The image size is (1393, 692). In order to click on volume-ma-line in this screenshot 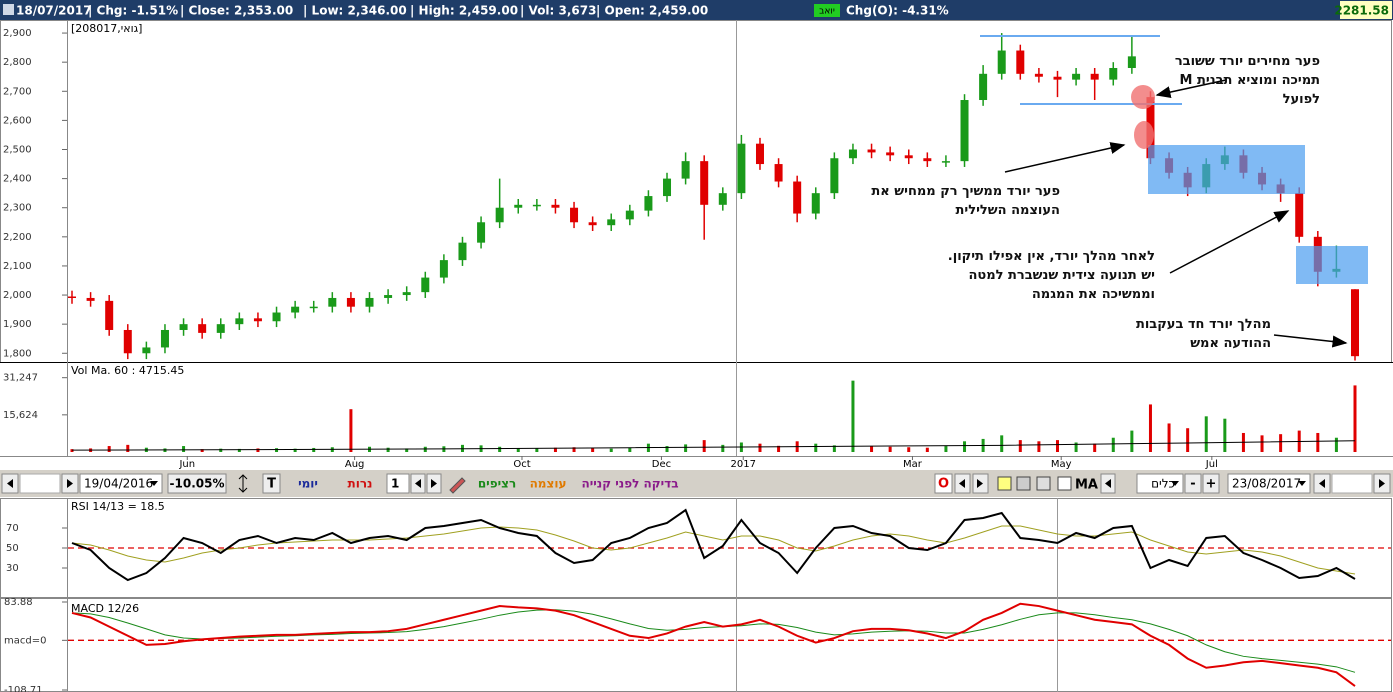, I will do `click(713, 445)`.